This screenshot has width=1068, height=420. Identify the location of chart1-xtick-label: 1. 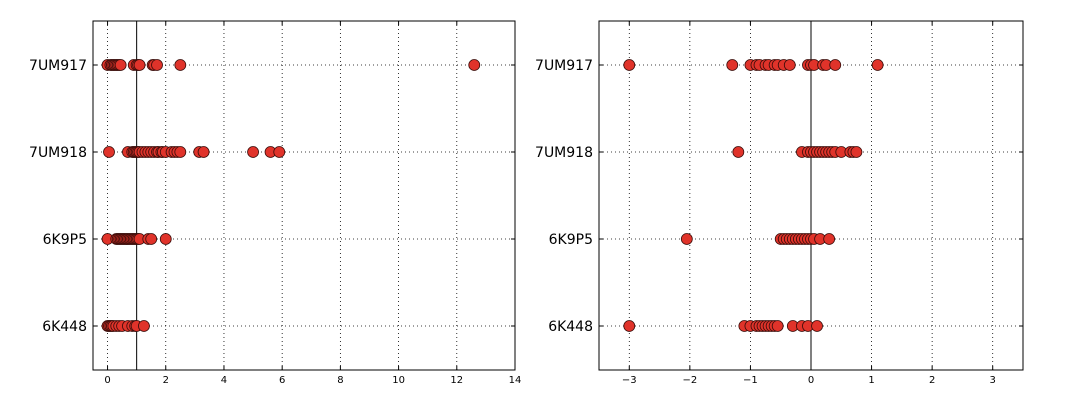
(871, 380).